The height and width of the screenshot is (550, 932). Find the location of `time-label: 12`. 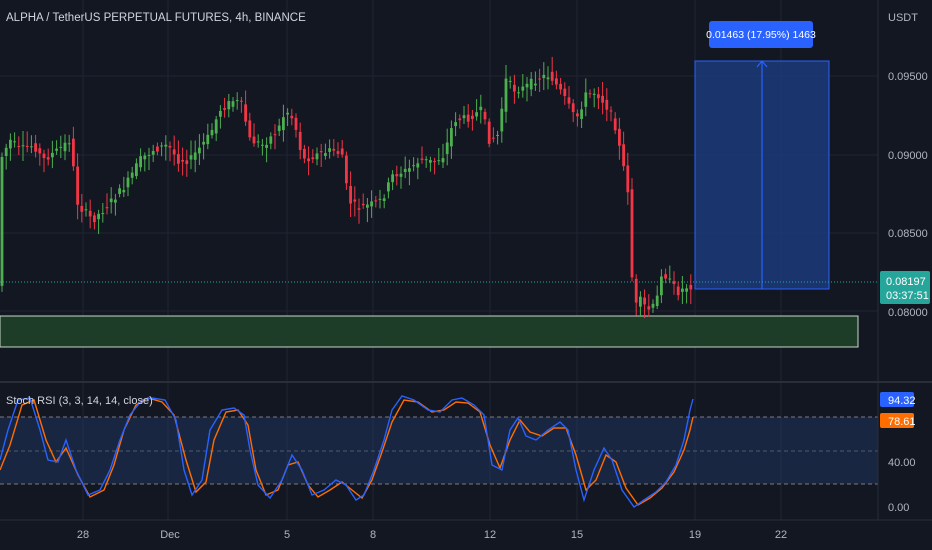

time-label: 12 is located at coordinates (490, 535).